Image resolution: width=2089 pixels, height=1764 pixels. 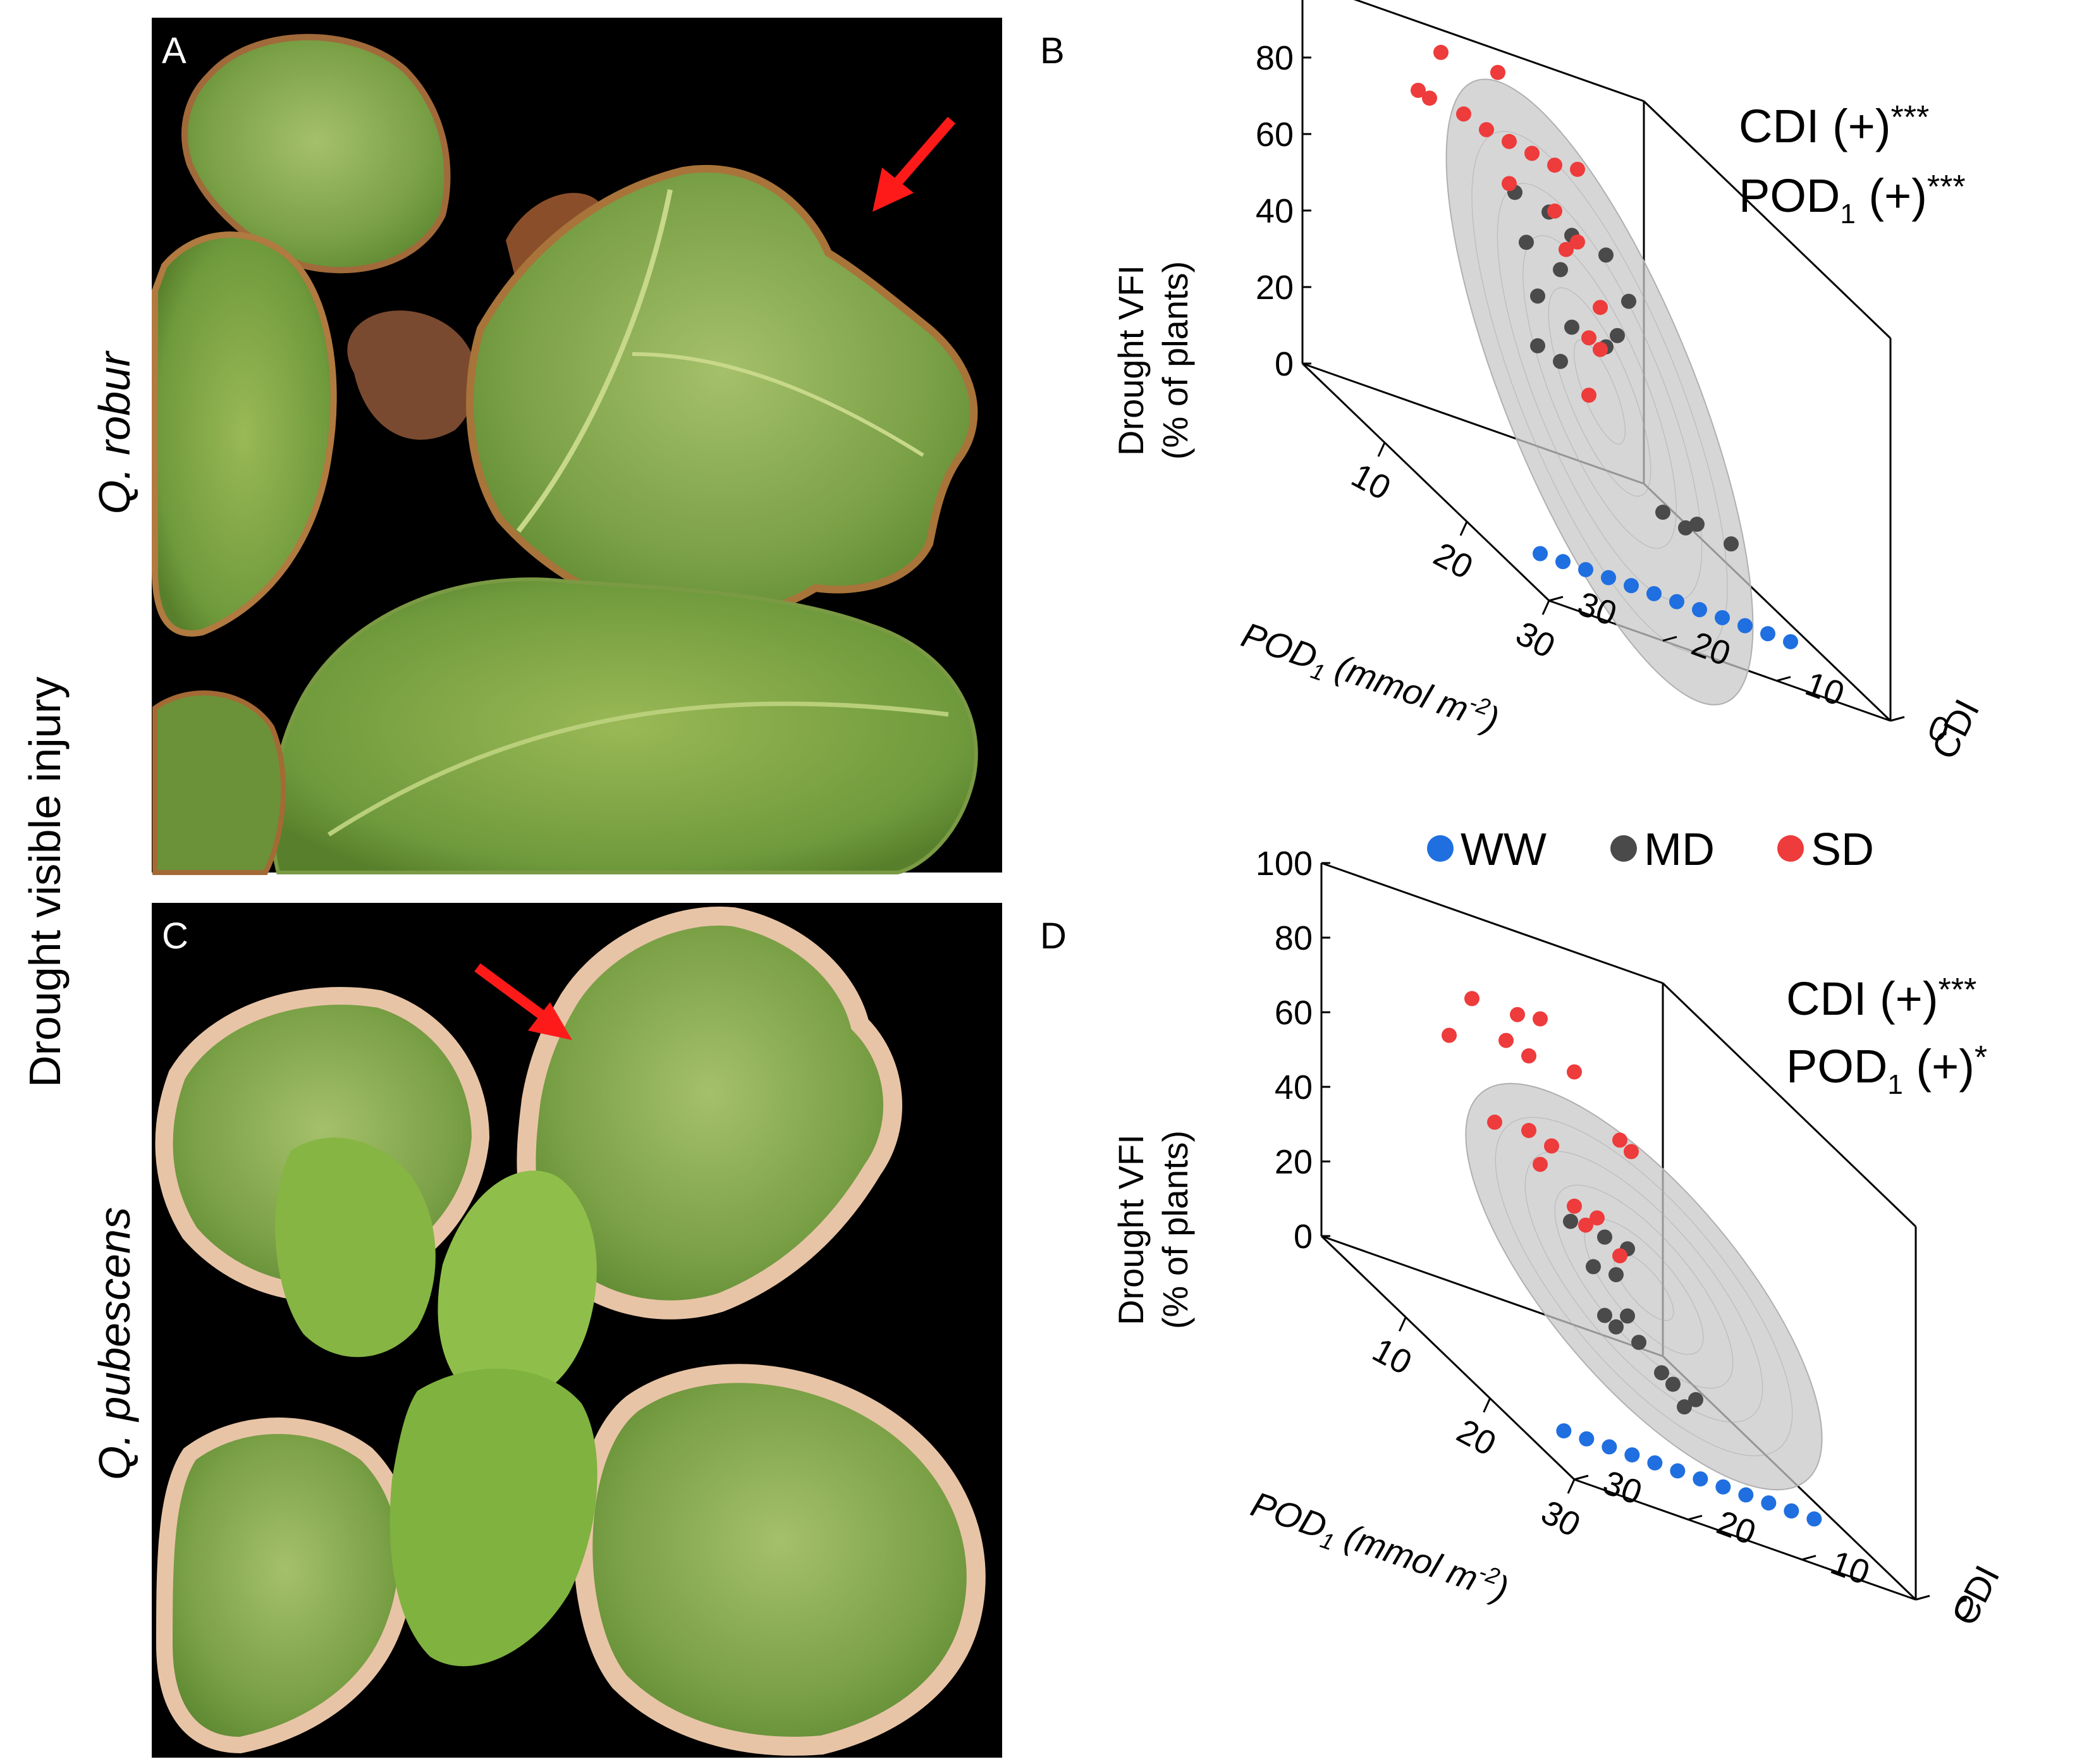 I want to click on chart-b-xlabel: POD1 (mmol m-2), so click(x=1370, y=678).